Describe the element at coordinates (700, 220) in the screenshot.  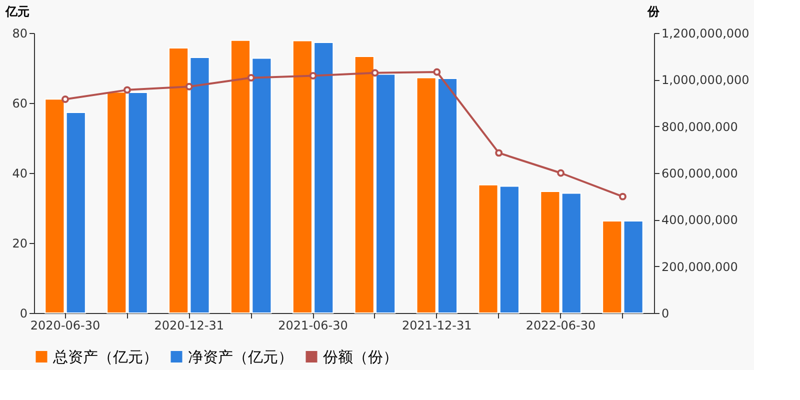
I see `y2-tick-label: 400,000,000` at that location.